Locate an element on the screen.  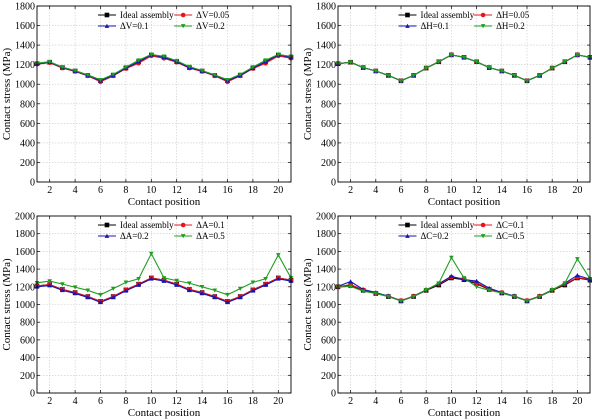
legend-label: ΔA=0.1 is located at coordinates (210, 225).